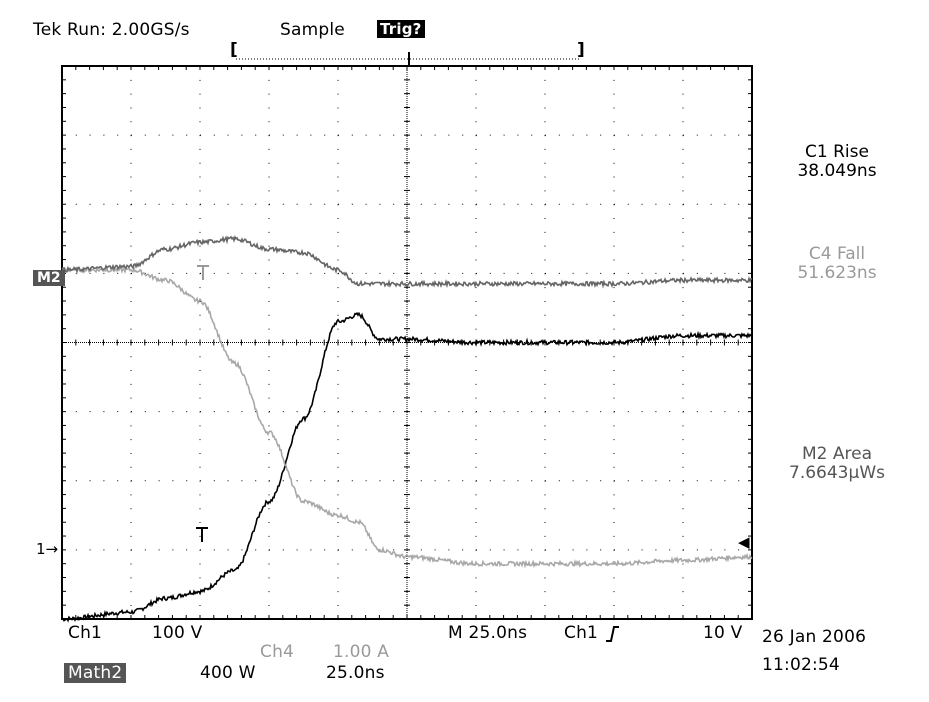 Image resolution: width=929 pixels, height=702 pixels. Describe the element at coordinates (744, 542) in the screenshot. I see `trigger-level-arrow-icon: ◀` at that location.